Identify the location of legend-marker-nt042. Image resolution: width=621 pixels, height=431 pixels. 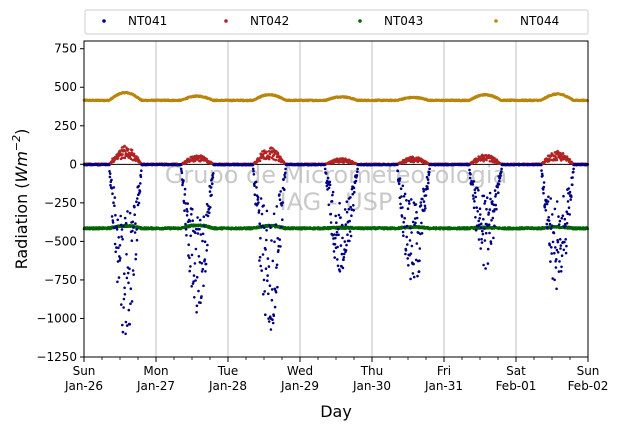
(226, 21).